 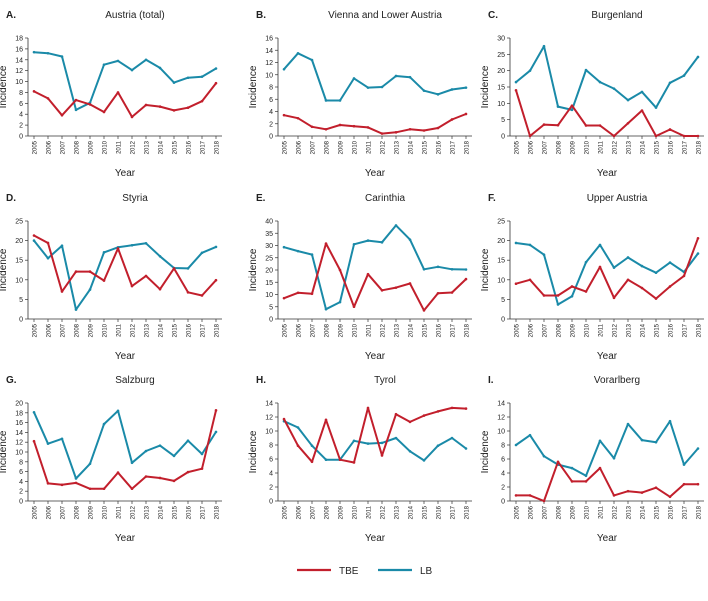 What do you see at coordinates (501, 71) in the screenshot?
I see `y-tick-label: 20` at bounding box center [501, 71].